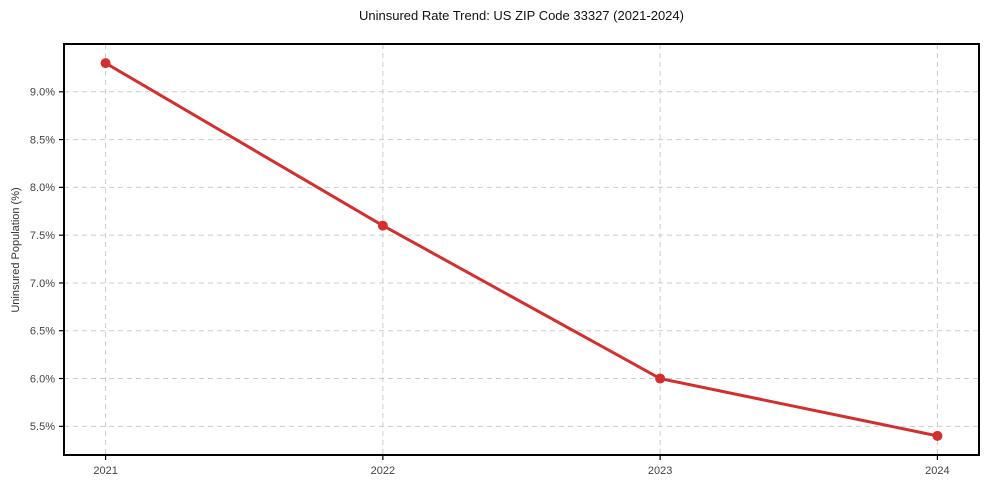 This screenshot has height=490, width=989. What do you see at coordinates (42, 188) in the screenshot?
I see `y-tick-label: 8.0%` at bounding box center [42, 188].